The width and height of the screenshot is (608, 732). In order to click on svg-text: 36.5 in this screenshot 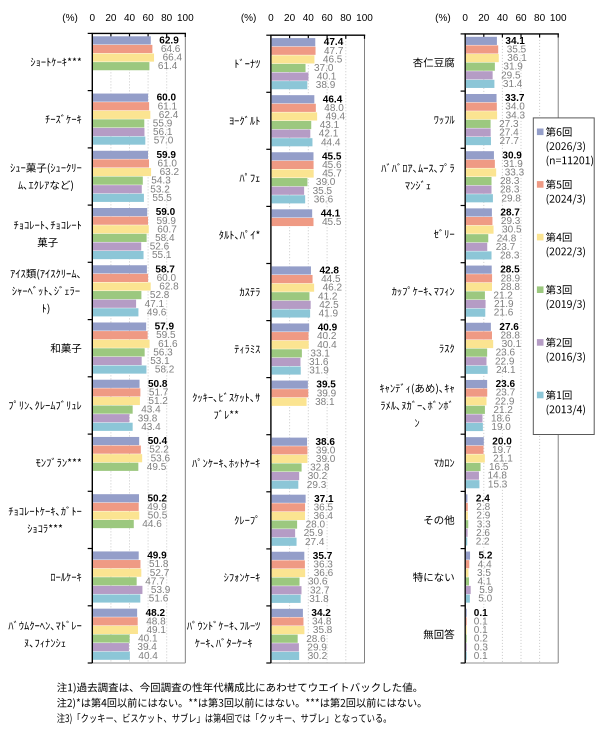, I will do `click(324, 507)`.